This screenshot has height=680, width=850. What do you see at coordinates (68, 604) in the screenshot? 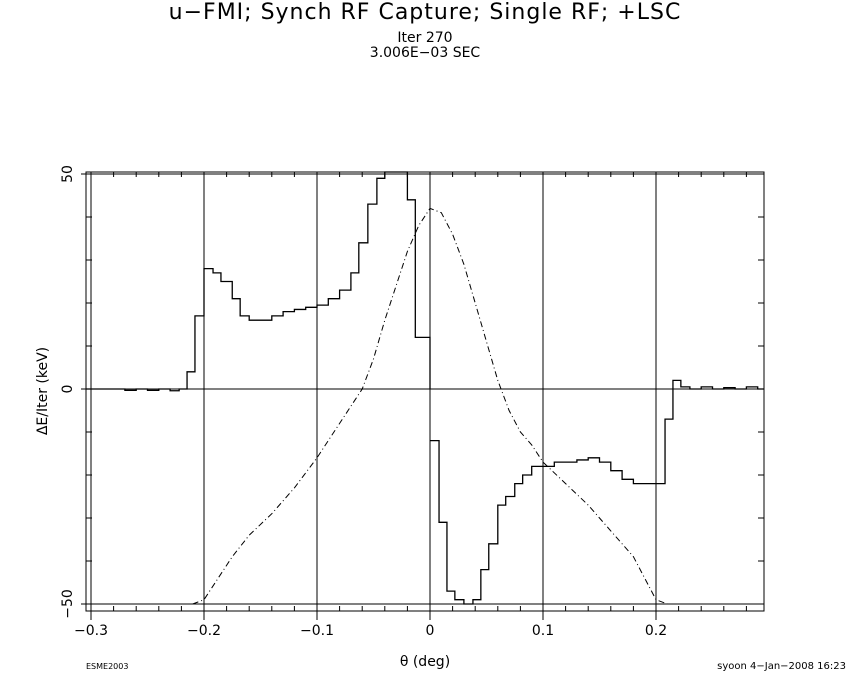
I see `y-tick-label: −50` at bounding box center [68, 604].